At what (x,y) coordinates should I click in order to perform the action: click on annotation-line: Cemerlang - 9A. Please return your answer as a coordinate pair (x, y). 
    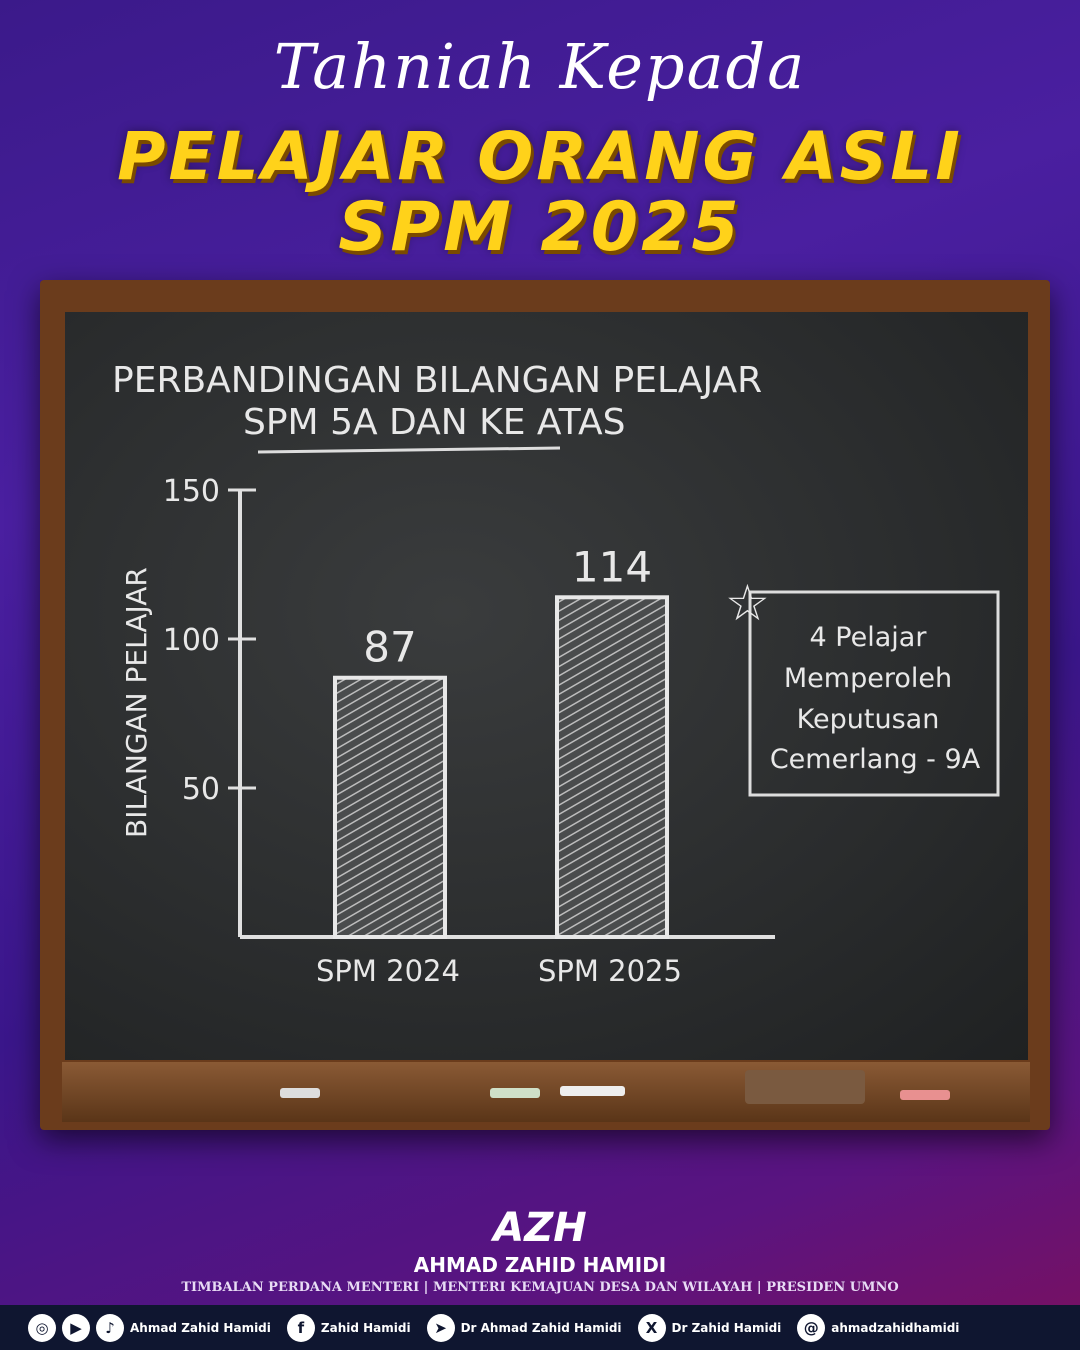
    Looking at the image, I should click on (875, 759).